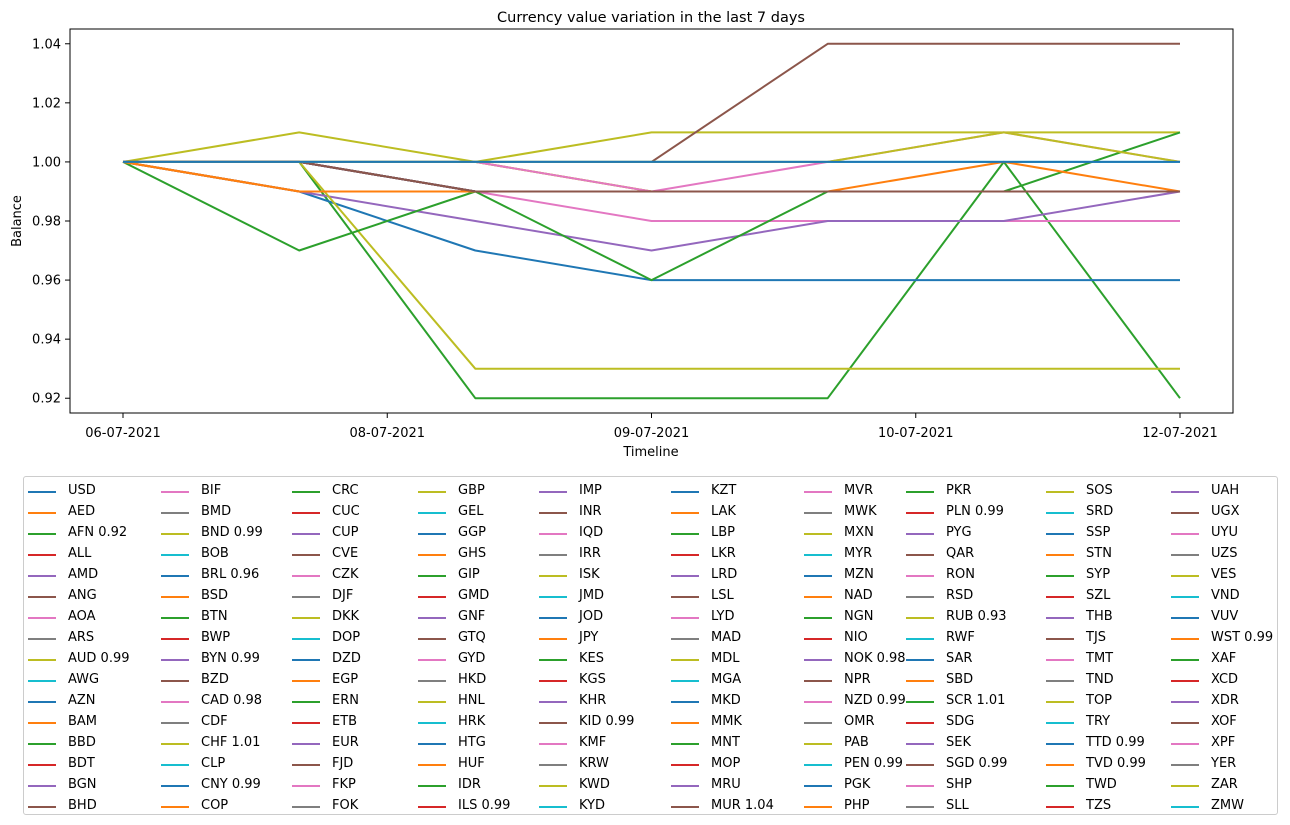 This screenshot has width=1290, height=825. What do you see at coordinates (594, 763) in the screenshot?
I see `legend-label: KRW` at bounding box center [594, 763].